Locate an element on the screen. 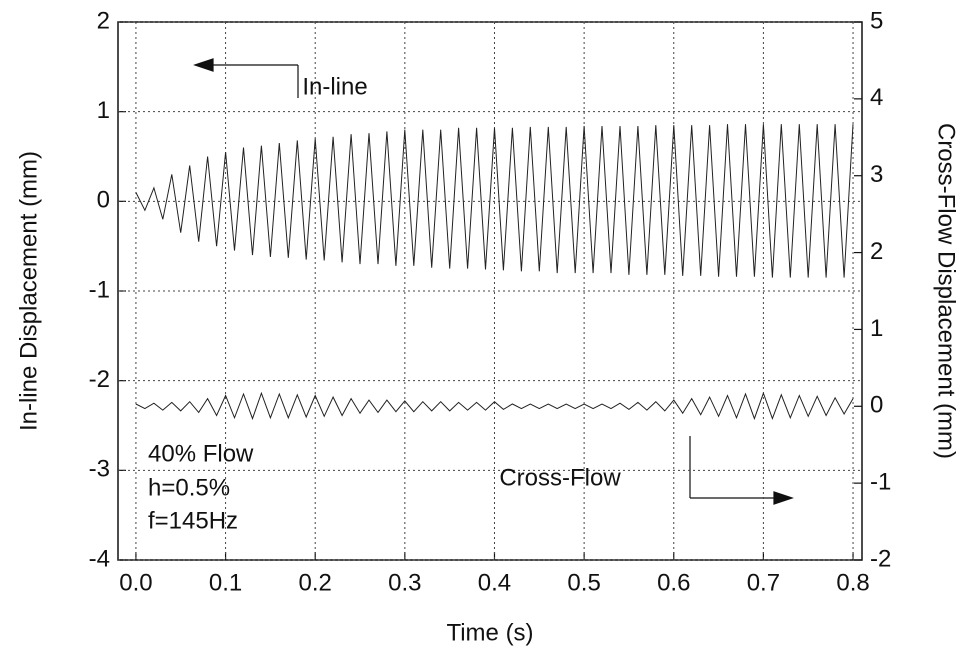 Image resolution: width=970 pixels, height=654 pixels. annotation: In-line is located at coordinates (334, 86).